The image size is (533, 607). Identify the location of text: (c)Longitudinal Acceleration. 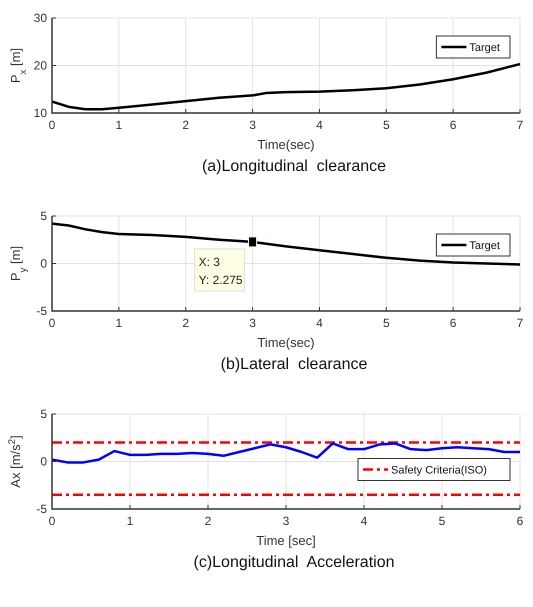
(294, 562).